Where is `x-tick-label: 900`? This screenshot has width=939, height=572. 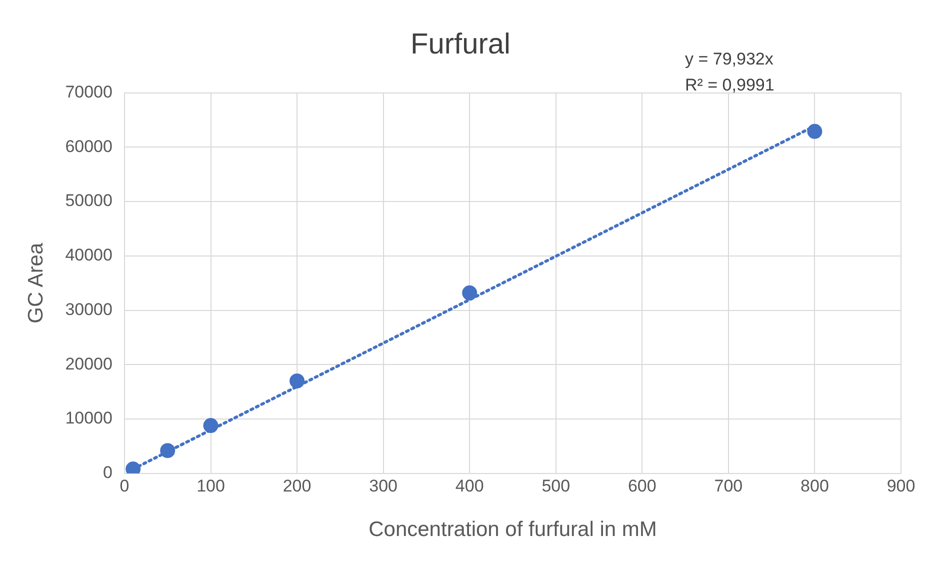 x-tick-label: 900 is located at coordinates (901, 486).